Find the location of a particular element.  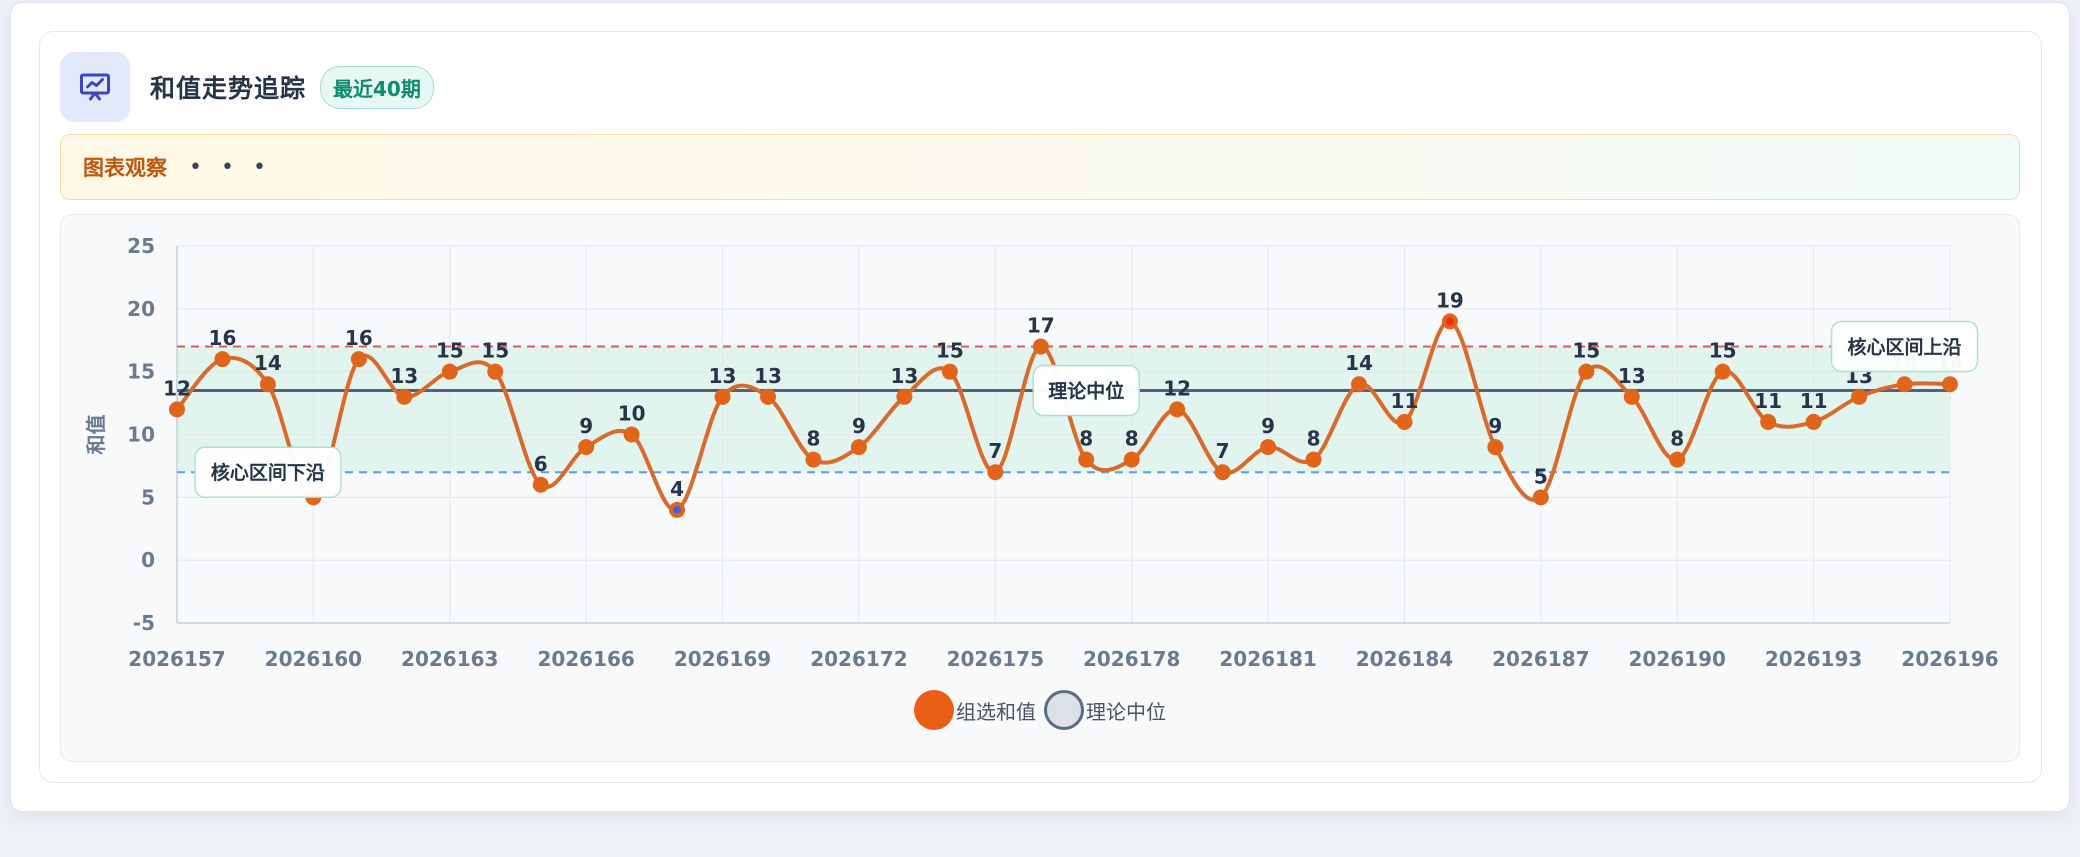

period-badge: 最近40期 is located at coordinates (377, 87).